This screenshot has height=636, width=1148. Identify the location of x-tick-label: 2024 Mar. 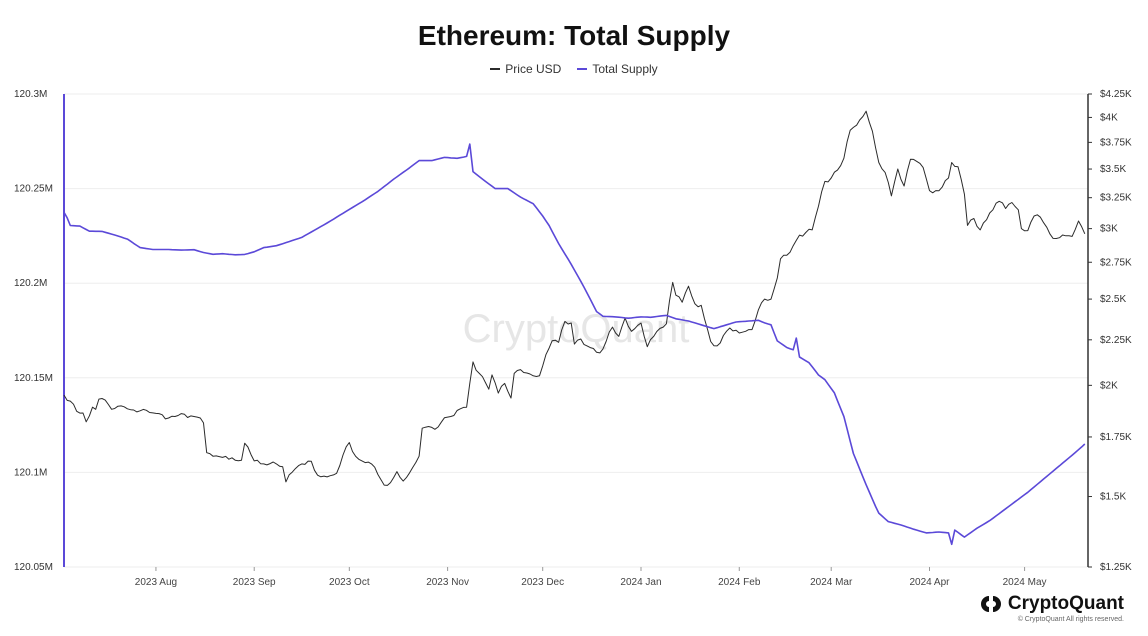
(831, 582).